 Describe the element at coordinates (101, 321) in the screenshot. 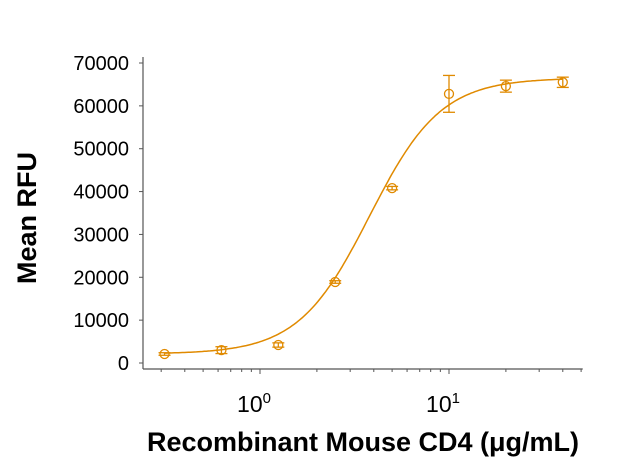

I see `y-tick-label: 10000` at that location.